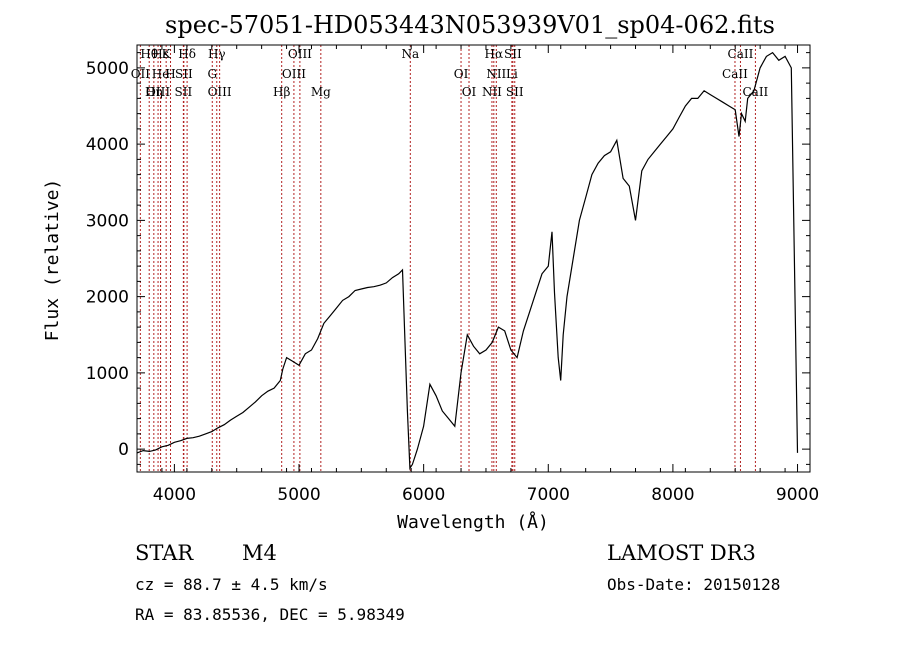 The image size is (900, 649). What do you see at coordinates (52, 260) in the screenshot?
I see `y-axis-label: Flux (relative)` at bounding box center [52, 260].